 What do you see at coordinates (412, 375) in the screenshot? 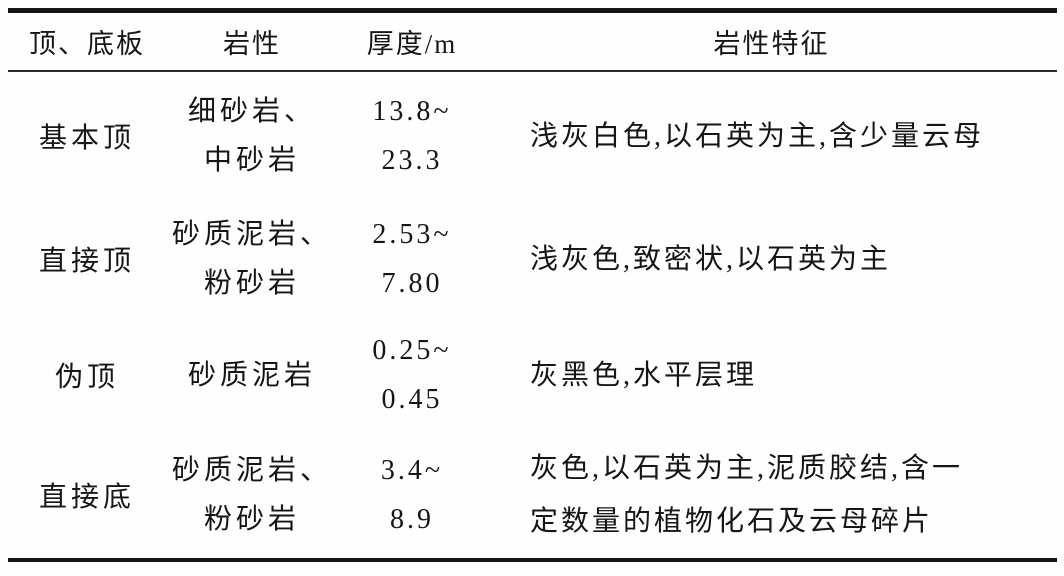
I see `cell-thickness: 0.25~ 0.45` at bounding box center [412, 375].